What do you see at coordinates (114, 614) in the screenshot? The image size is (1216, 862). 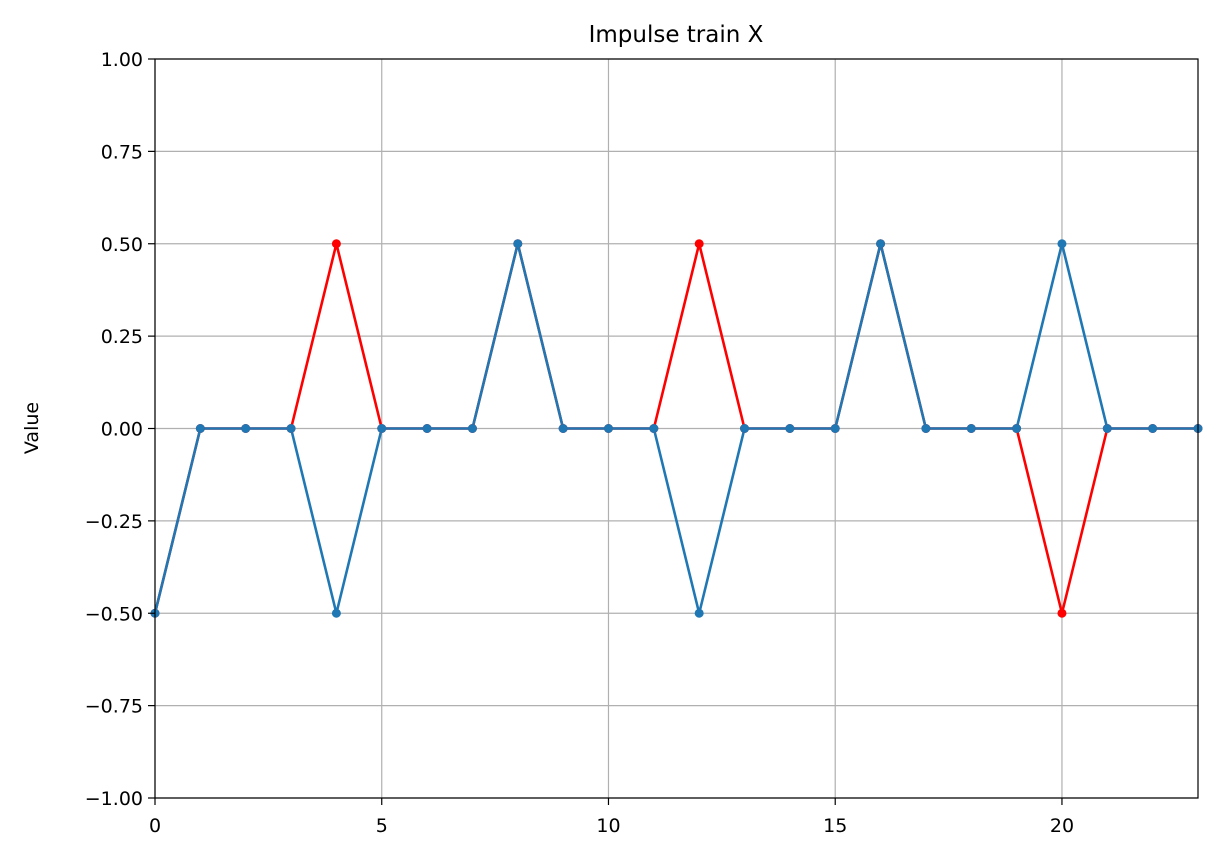 I see `y-tick-label: −0.50` at bounding box center [114, 614].